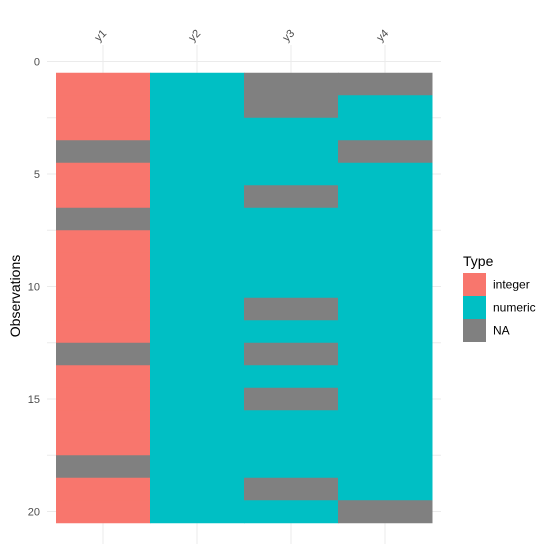 This screenshot has width=553, height=552. Describe the element at coordinates (289, 36) in the screenshot. I see `x-tick-label: y3` at that location.